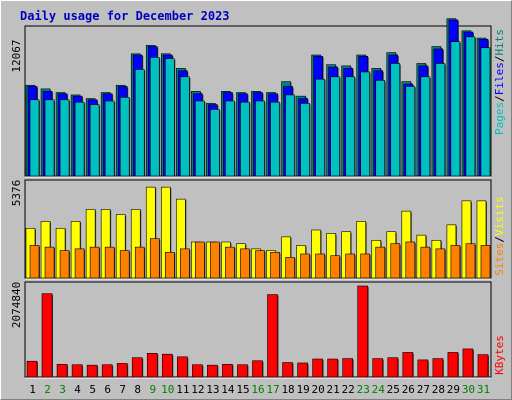 The height and width of the screenshot is (400, 512). I want to click on legend-sites: Sites, so click(499, 259).